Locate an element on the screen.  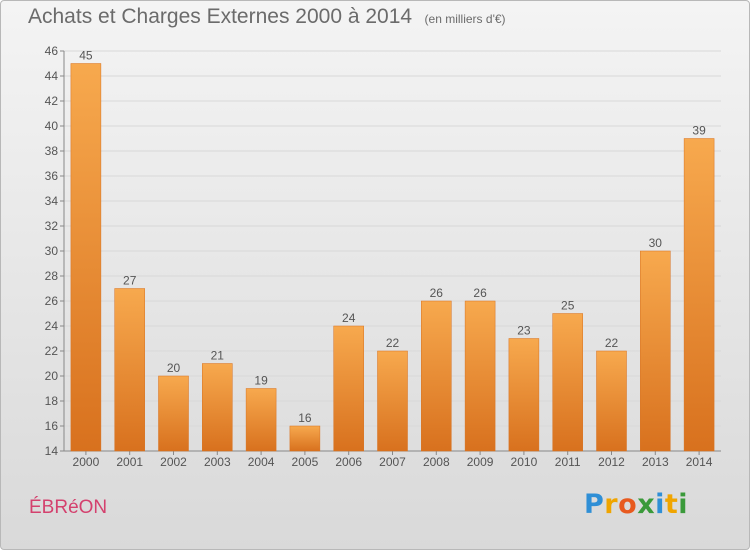
data-label: 39 is located at coordinates (699, 131).